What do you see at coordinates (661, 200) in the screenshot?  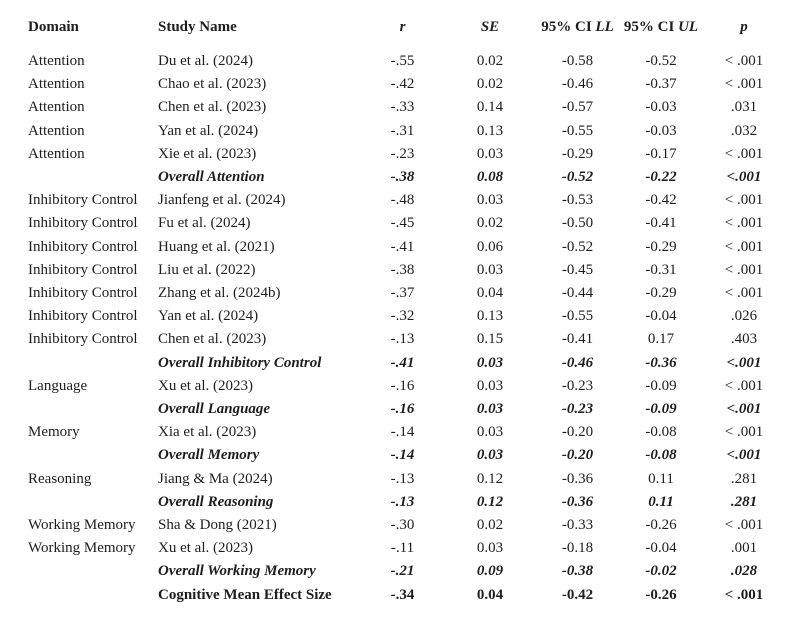 I see `cell-ci-ul: -0.42` at bounding box center [661, 200].